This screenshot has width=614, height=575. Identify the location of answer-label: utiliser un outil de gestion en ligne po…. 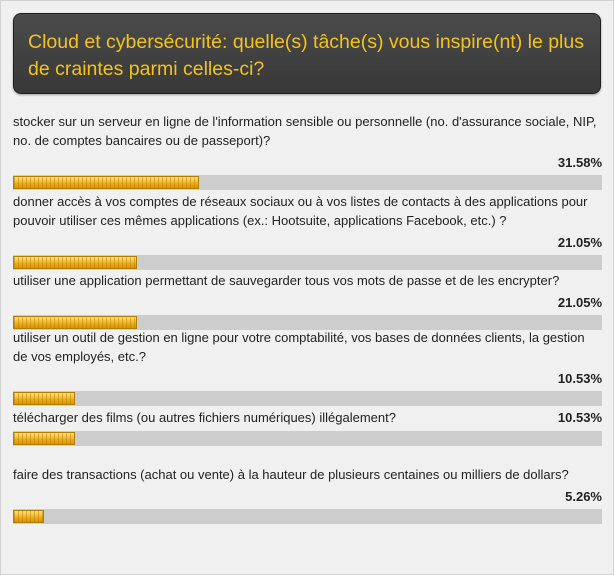
(299, 347).